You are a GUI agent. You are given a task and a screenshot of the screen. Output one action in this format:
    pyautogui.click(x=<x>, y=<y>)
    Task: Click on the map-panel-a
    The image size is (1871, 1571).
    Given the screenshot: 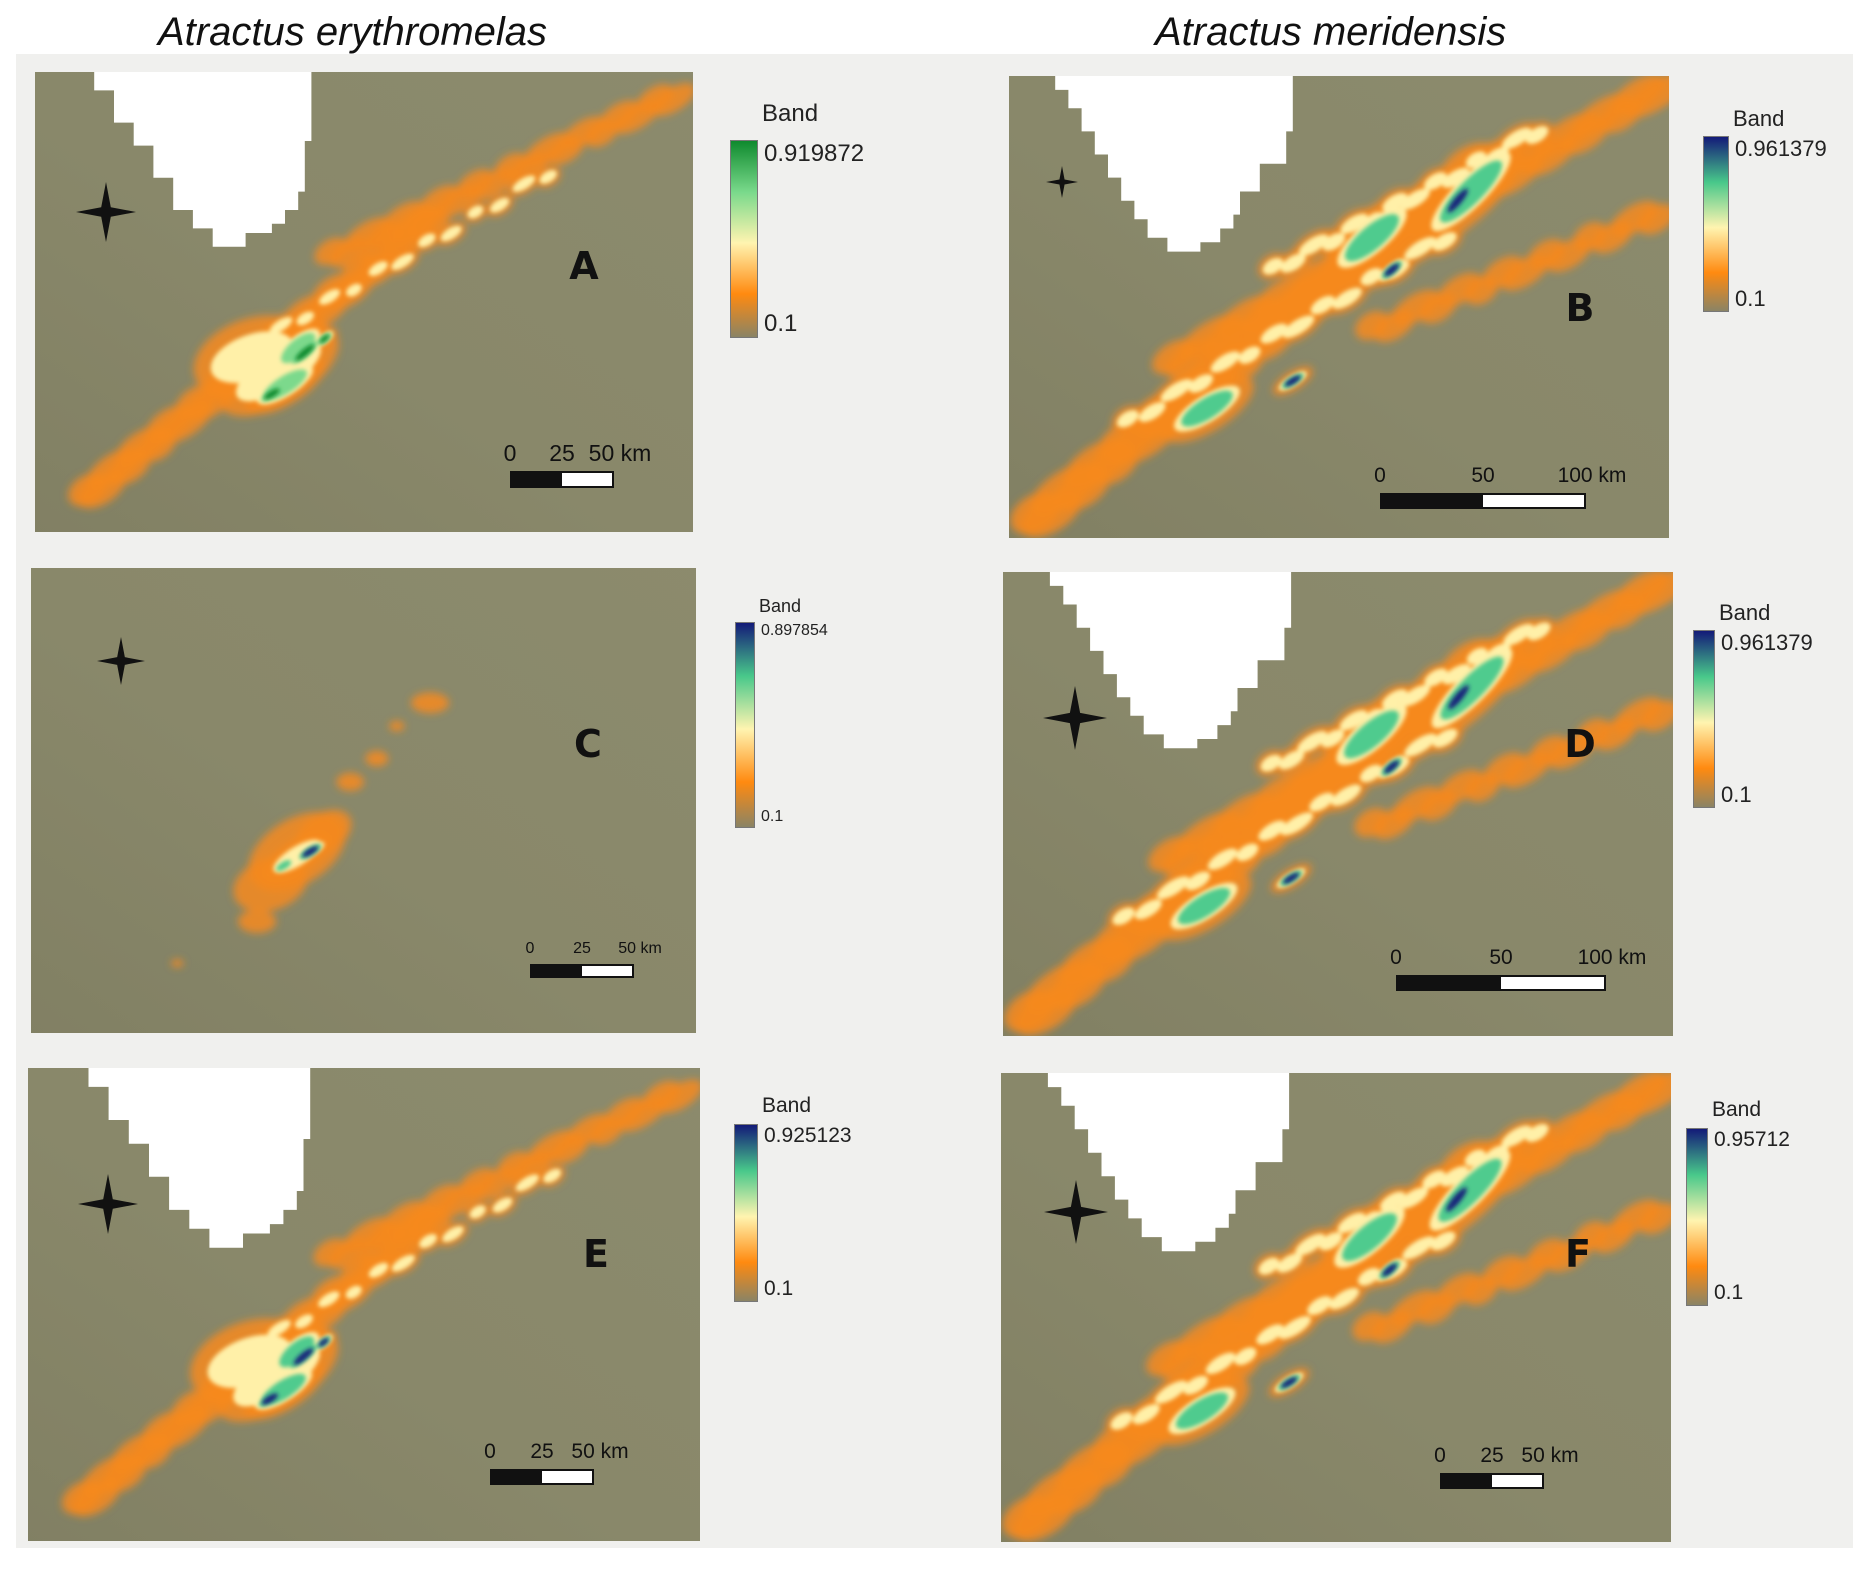 What is the action you would take?
    pyautogui.click(x=364, y=302)
    